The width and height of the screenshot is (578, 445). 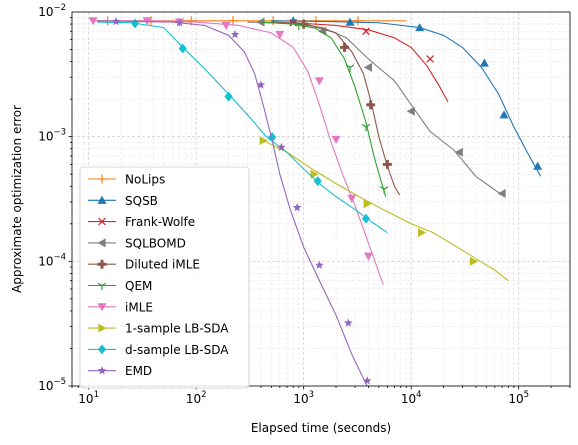 I want to click on series-line-diluted-imle, so click(x=336, y=108).